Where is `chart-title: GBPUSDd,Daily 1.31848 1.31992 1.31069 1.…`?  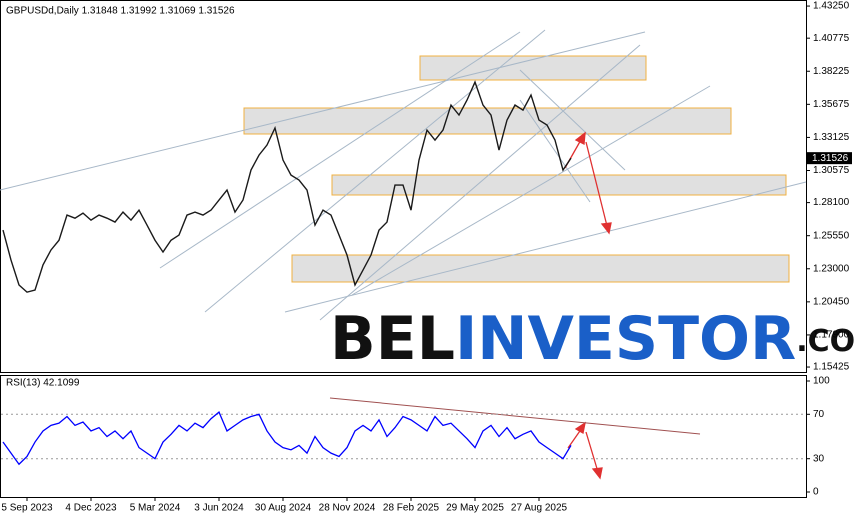
chart-title: GBPUSDd,Daily 1.31848 1.31992 1.31069 1.… is located at coordinates (120, 11).